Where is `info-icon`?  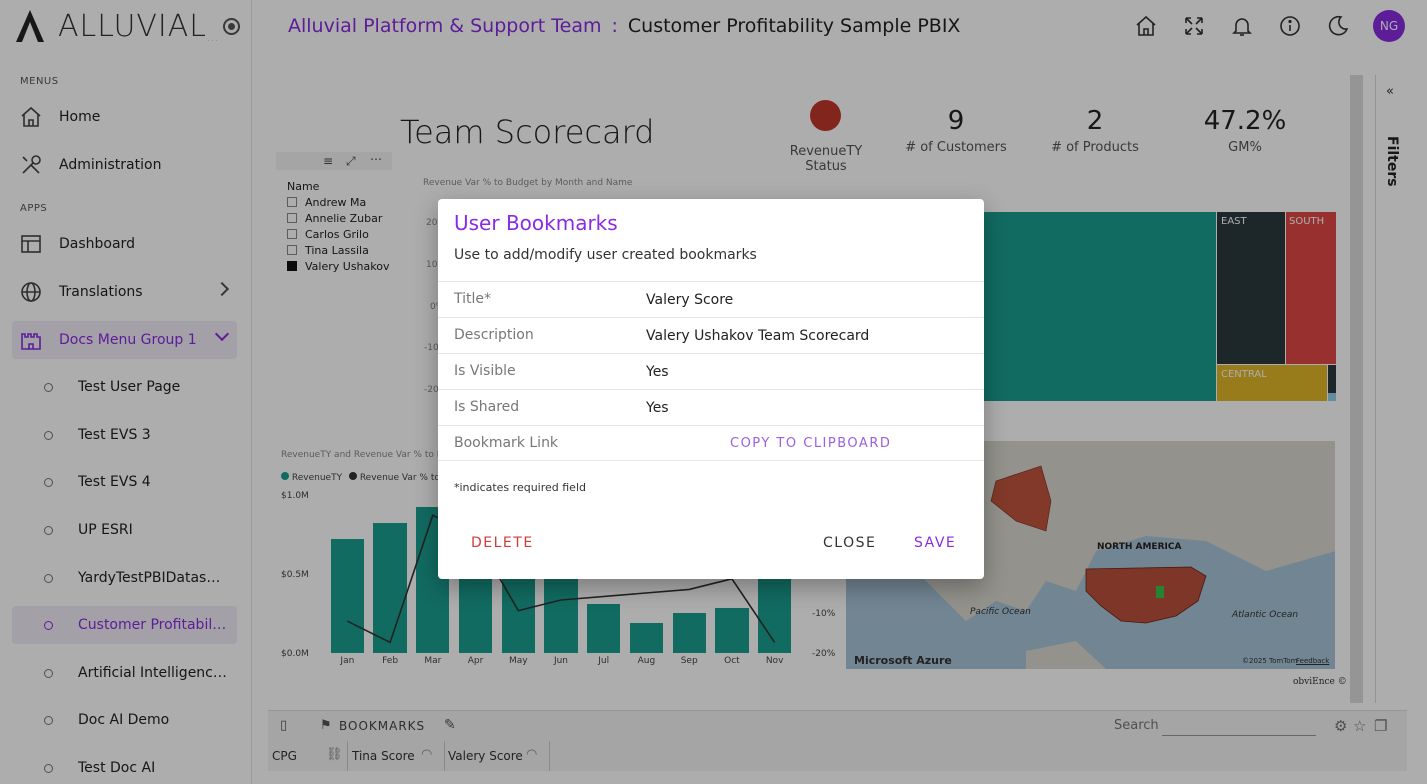
info-icon is located at coordinates (1290, 26).